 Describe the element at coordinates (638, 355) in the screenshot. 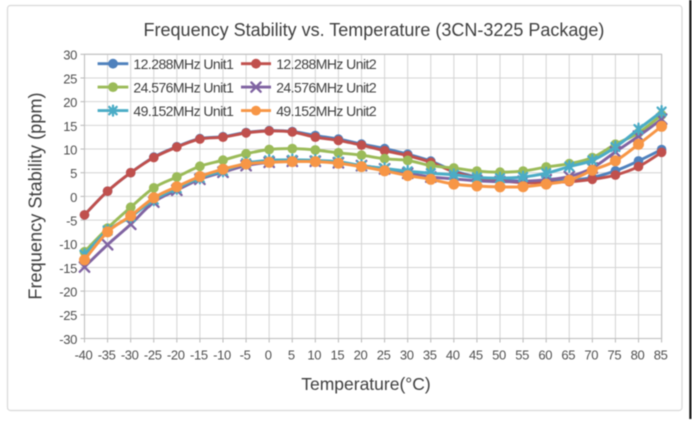

I see `svg-text: 80` at that location.